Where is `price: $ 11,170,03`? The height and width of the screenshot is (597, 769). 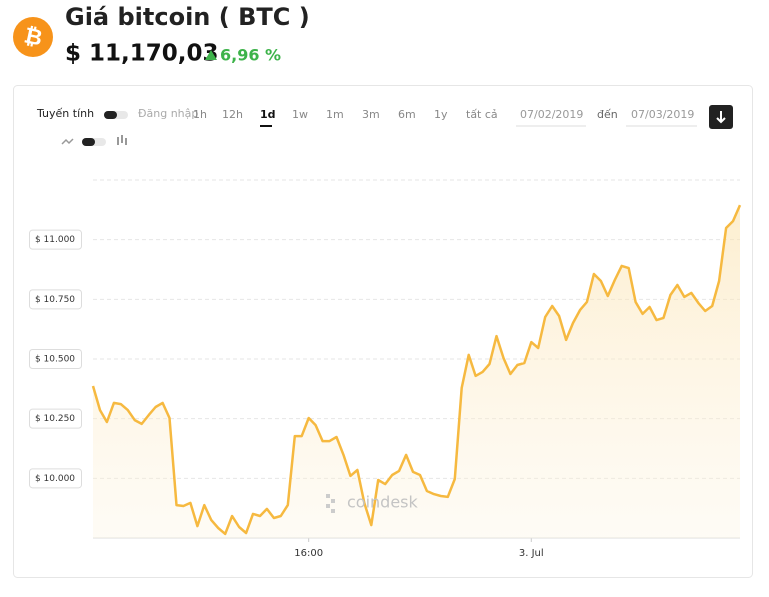 price: $ 11,170,03 is located at coordinates (142, 54).